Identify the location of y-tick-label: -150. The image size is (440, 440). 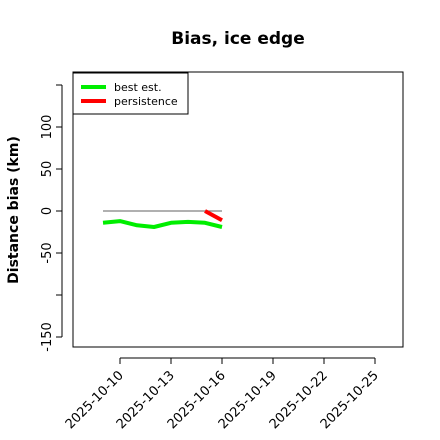
(47, 337).